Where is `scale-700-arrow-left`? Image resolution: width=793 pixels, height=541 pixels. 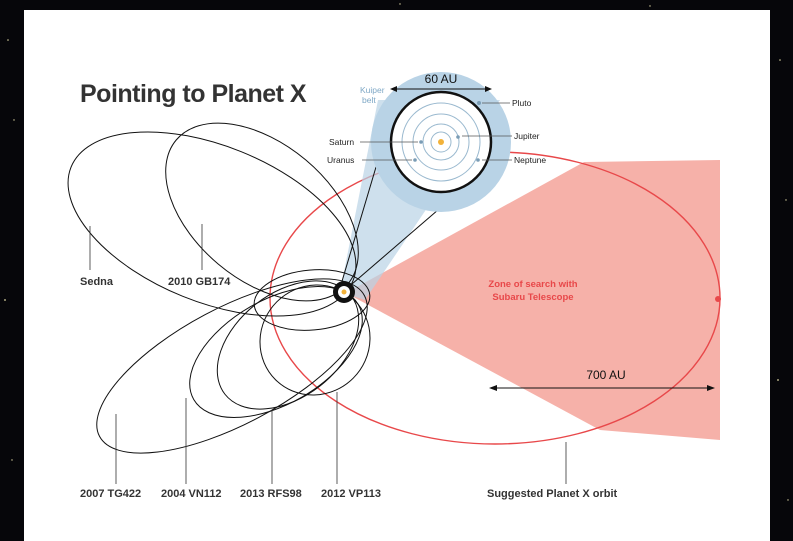 scale-700-arrow-left is located at coordinates (493, 388).